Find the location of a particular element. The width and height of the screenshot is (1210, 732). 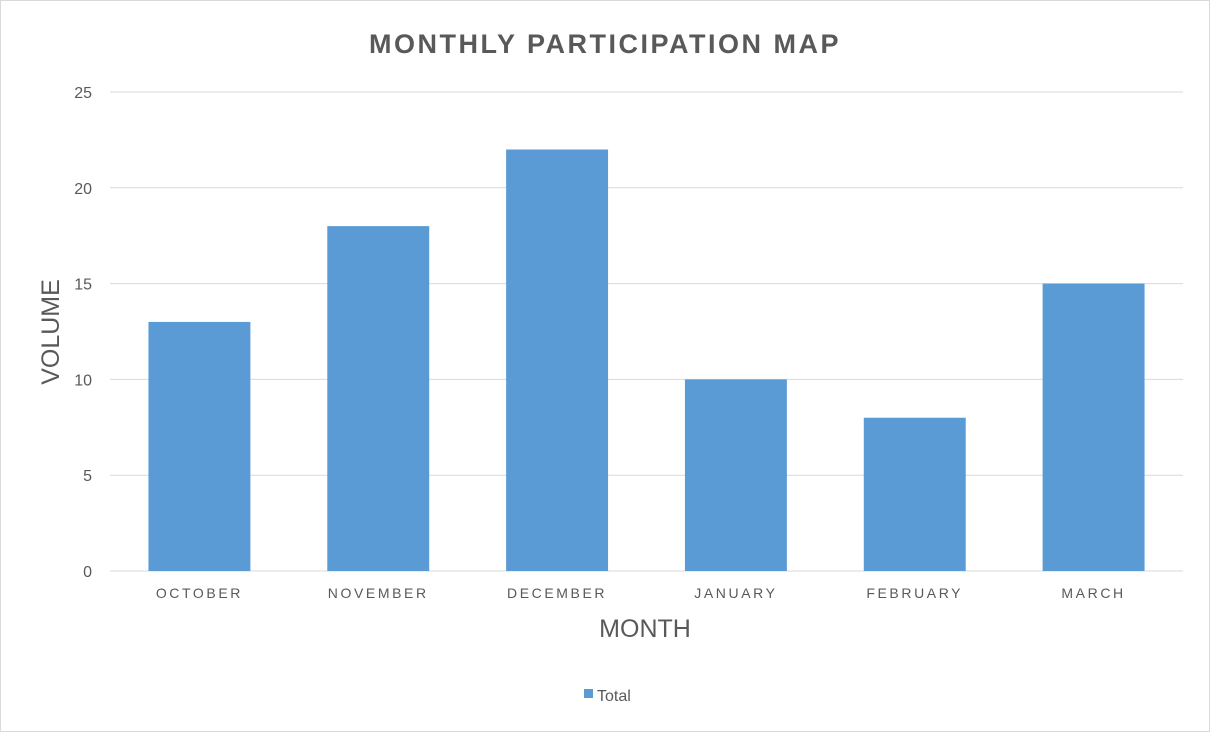

x-tick-label: DECEMBER is located at coordinates (557, 593).